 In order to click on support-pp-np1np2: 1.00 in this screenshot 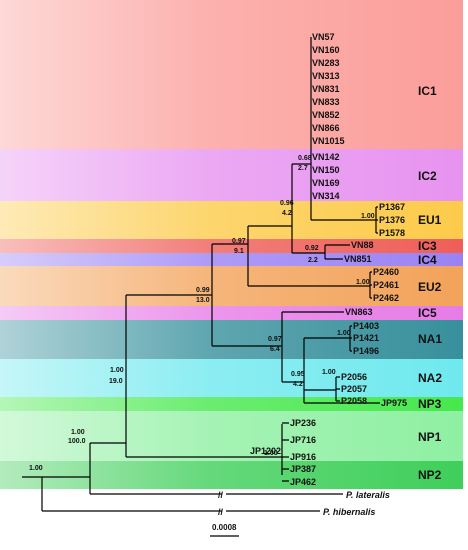, I will do `click(271, 453)`.